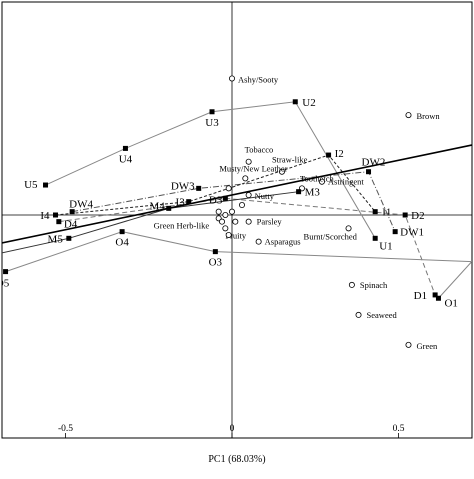 This screenshot has width=474, height=479. What do you see at coordinates (59, 222) in the screenshot?
I see `sample-marker-d4` at bounding box center [59, 222].